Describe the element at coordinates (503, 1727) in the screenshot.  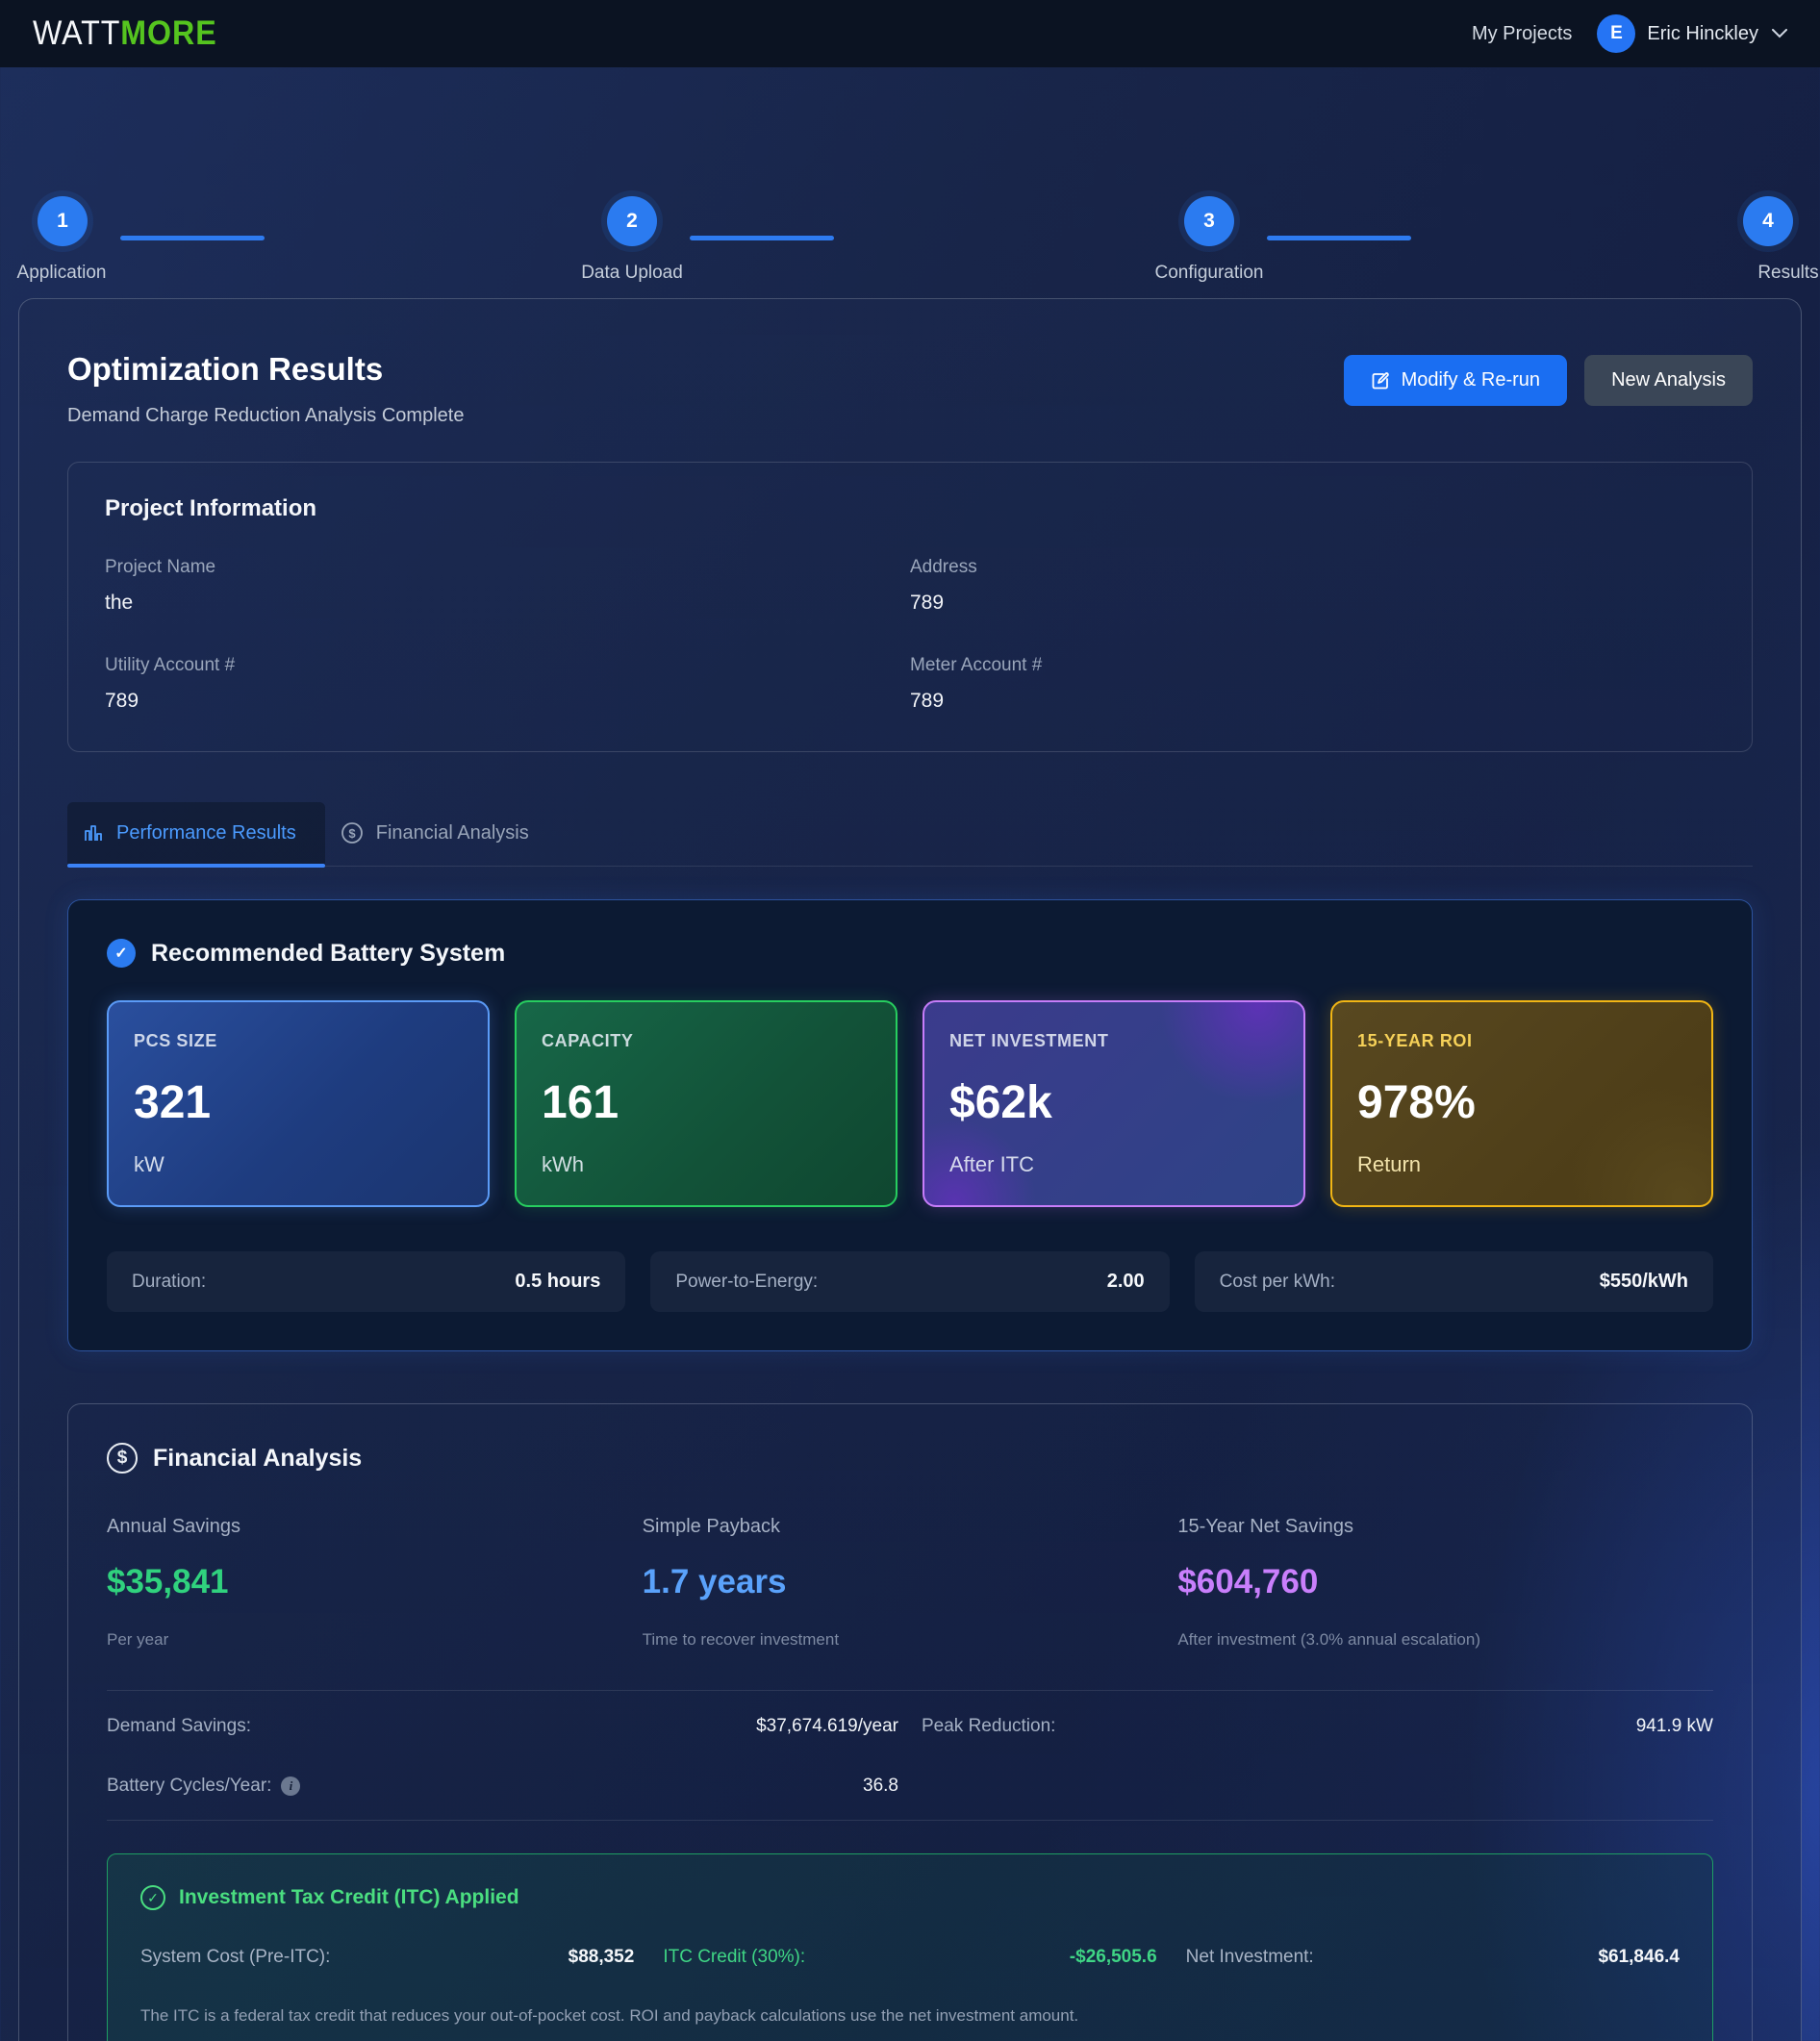
I see `row-demand-savings: Demand Savings: $37,674.619/year` at that location.